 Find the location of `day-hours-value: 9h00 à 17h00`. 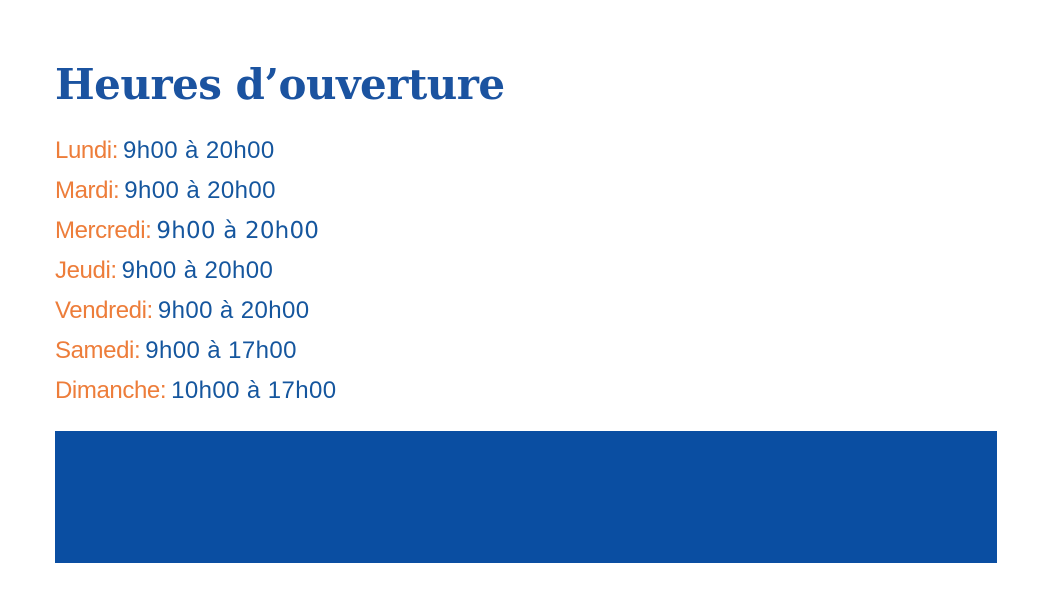

day-hours-value: 9h00 à 17h00 is located at coordinates (221, 350).